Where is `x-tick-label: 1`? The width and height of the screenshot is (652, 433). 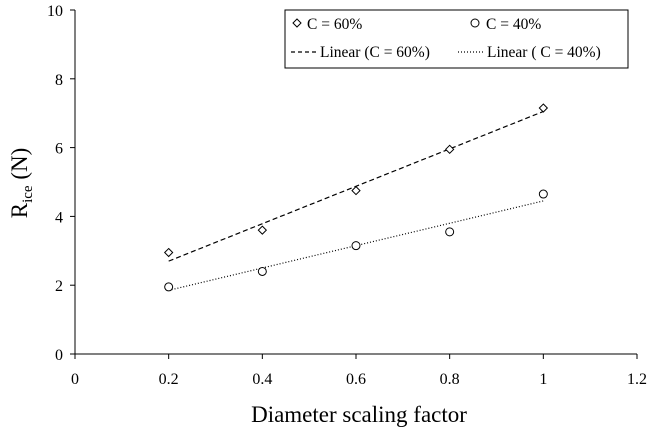
x-tick-label: 1 is located at coordinates (543, 379).